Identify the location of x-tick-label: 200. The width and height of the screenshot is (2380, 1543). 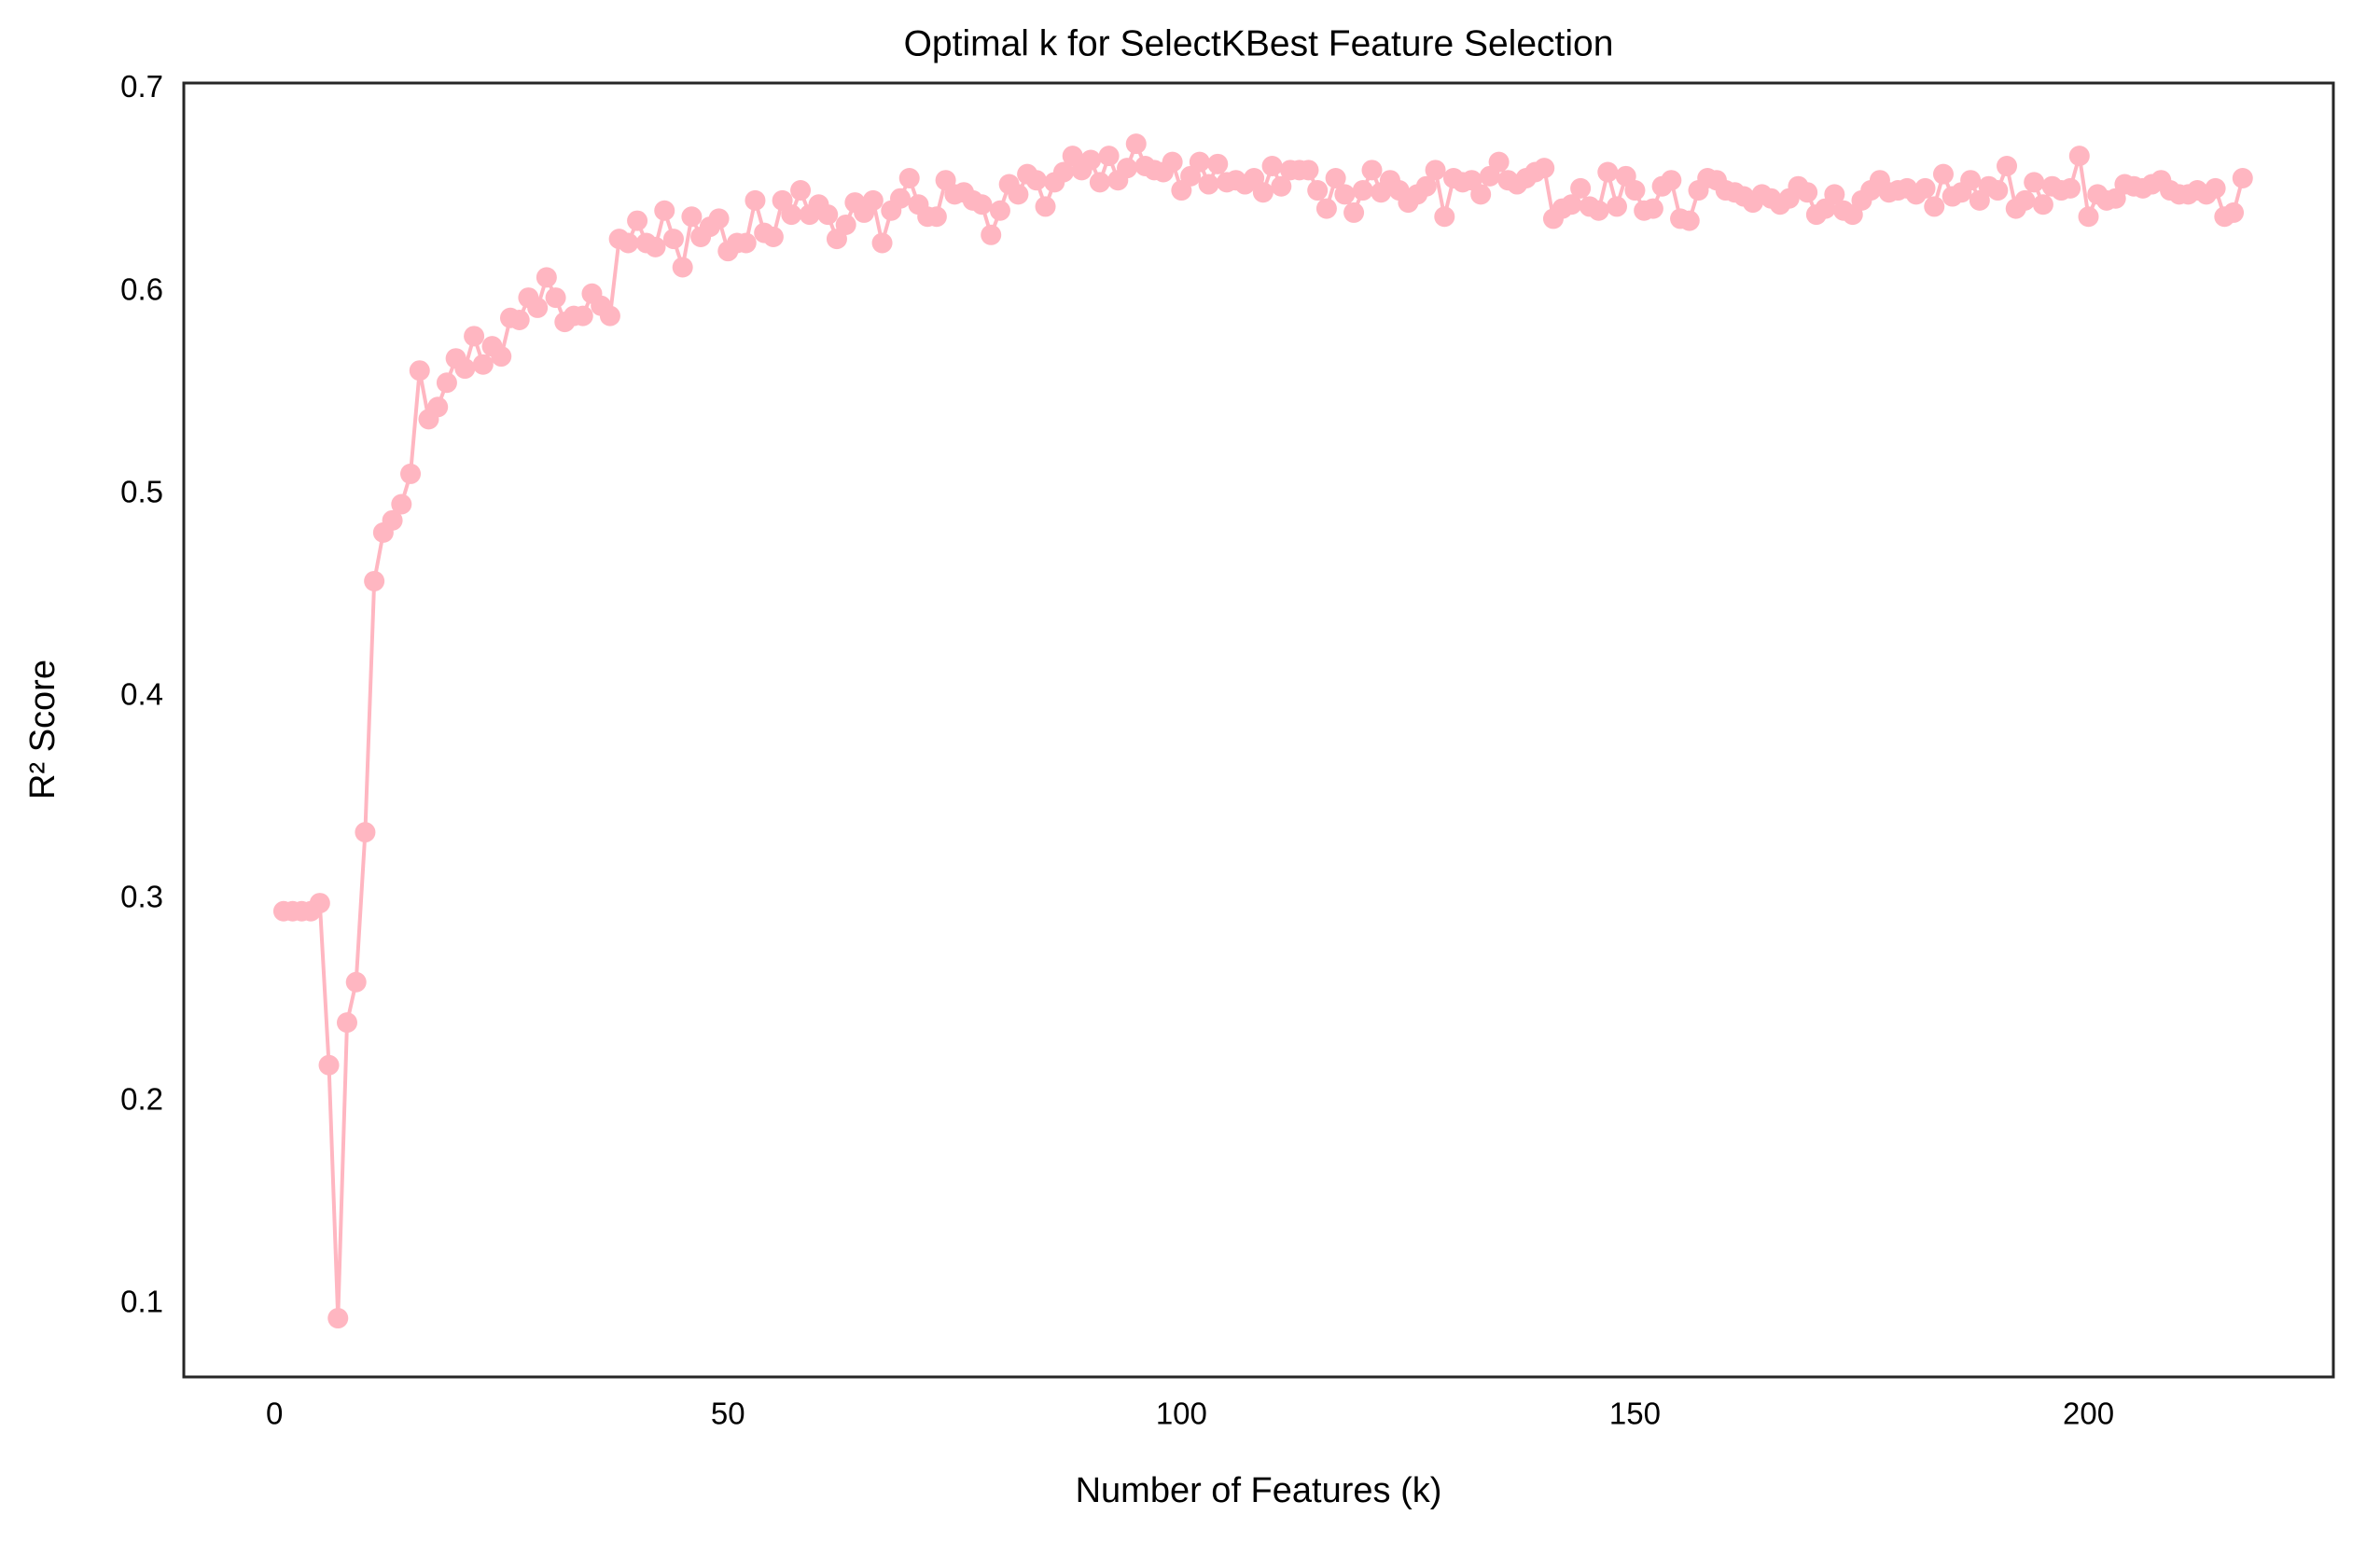
(2088, 1414).